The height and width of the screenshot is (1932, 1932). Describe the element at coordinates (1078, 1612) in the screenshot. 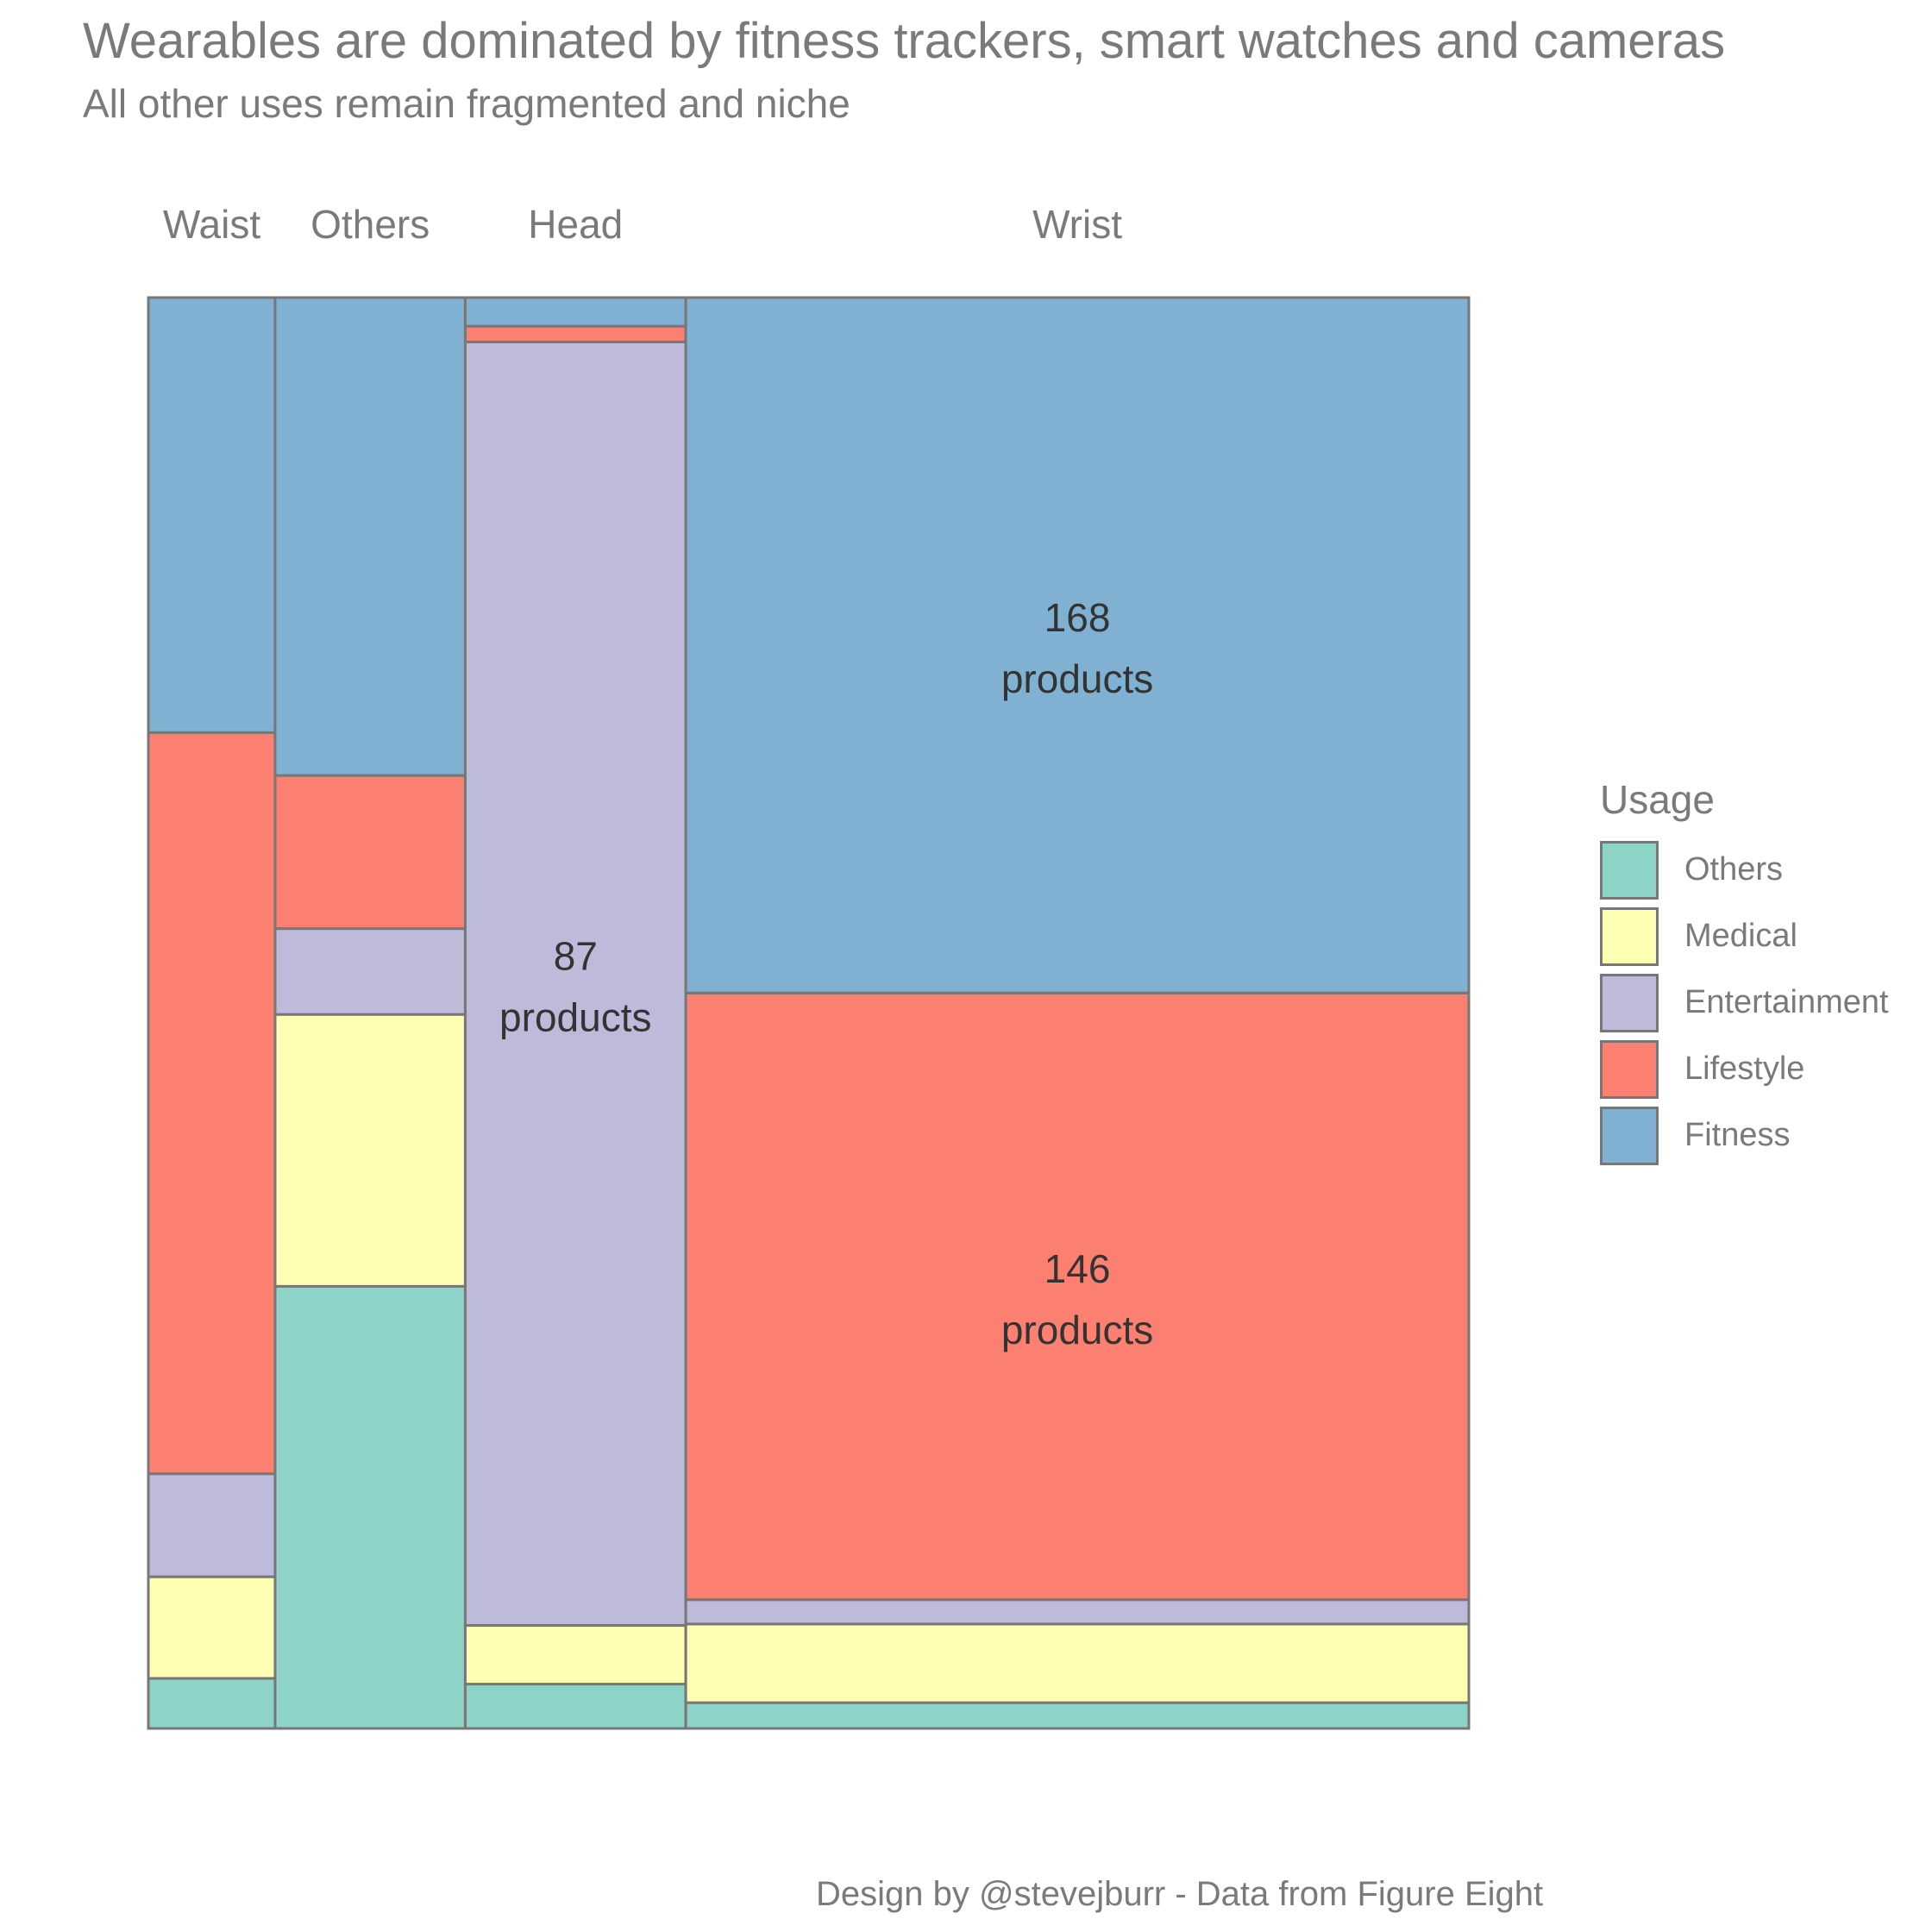

I see `tile-wrist-entertainment` at that location.